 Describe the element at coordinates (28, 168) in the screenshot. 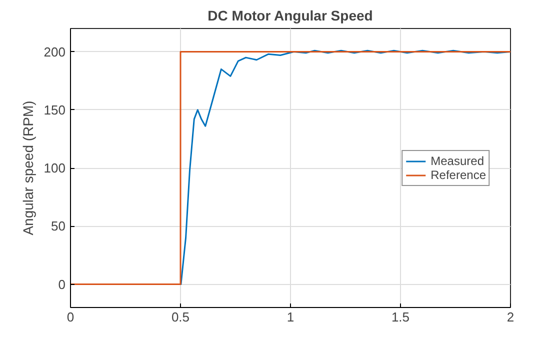

I see `y-axis-title: Angular speed (RPM)` at that location.